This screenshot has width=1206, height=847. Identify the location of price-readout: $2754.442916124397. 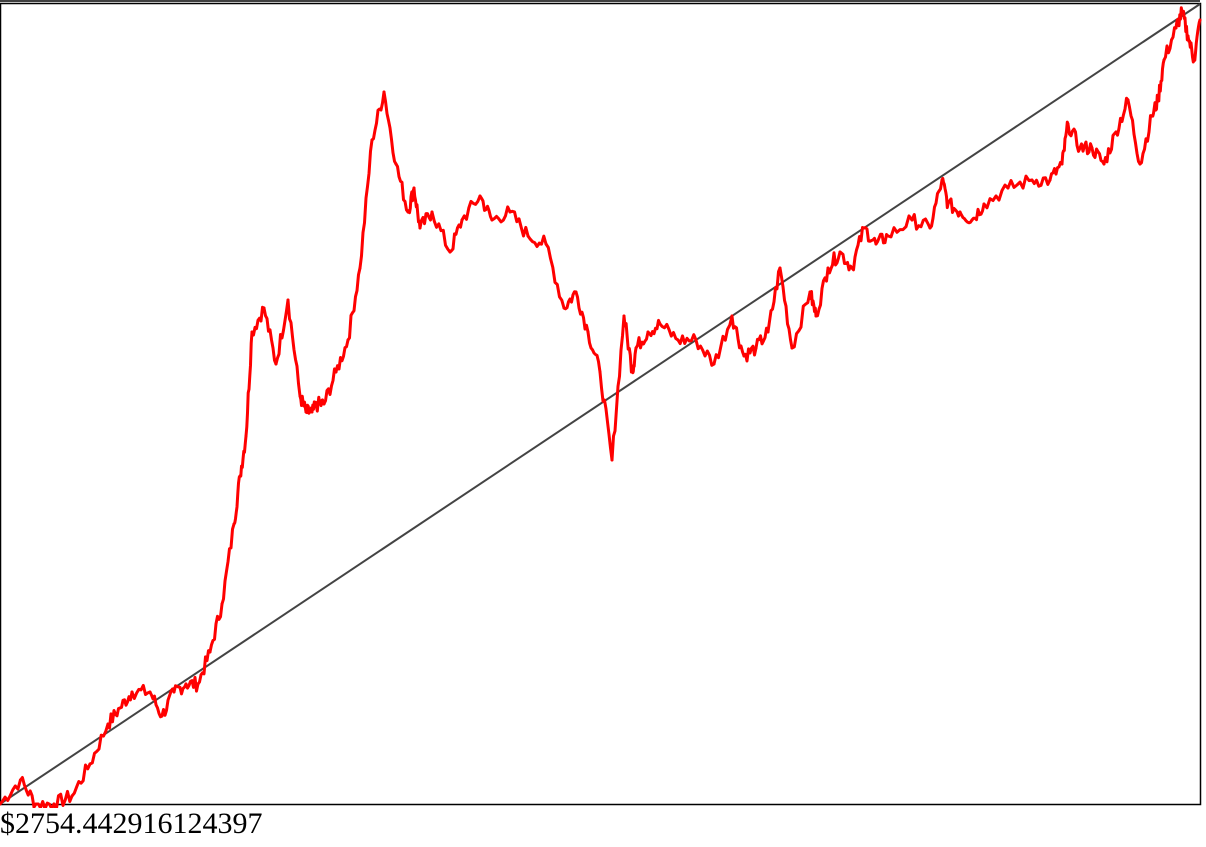
(131, 823).